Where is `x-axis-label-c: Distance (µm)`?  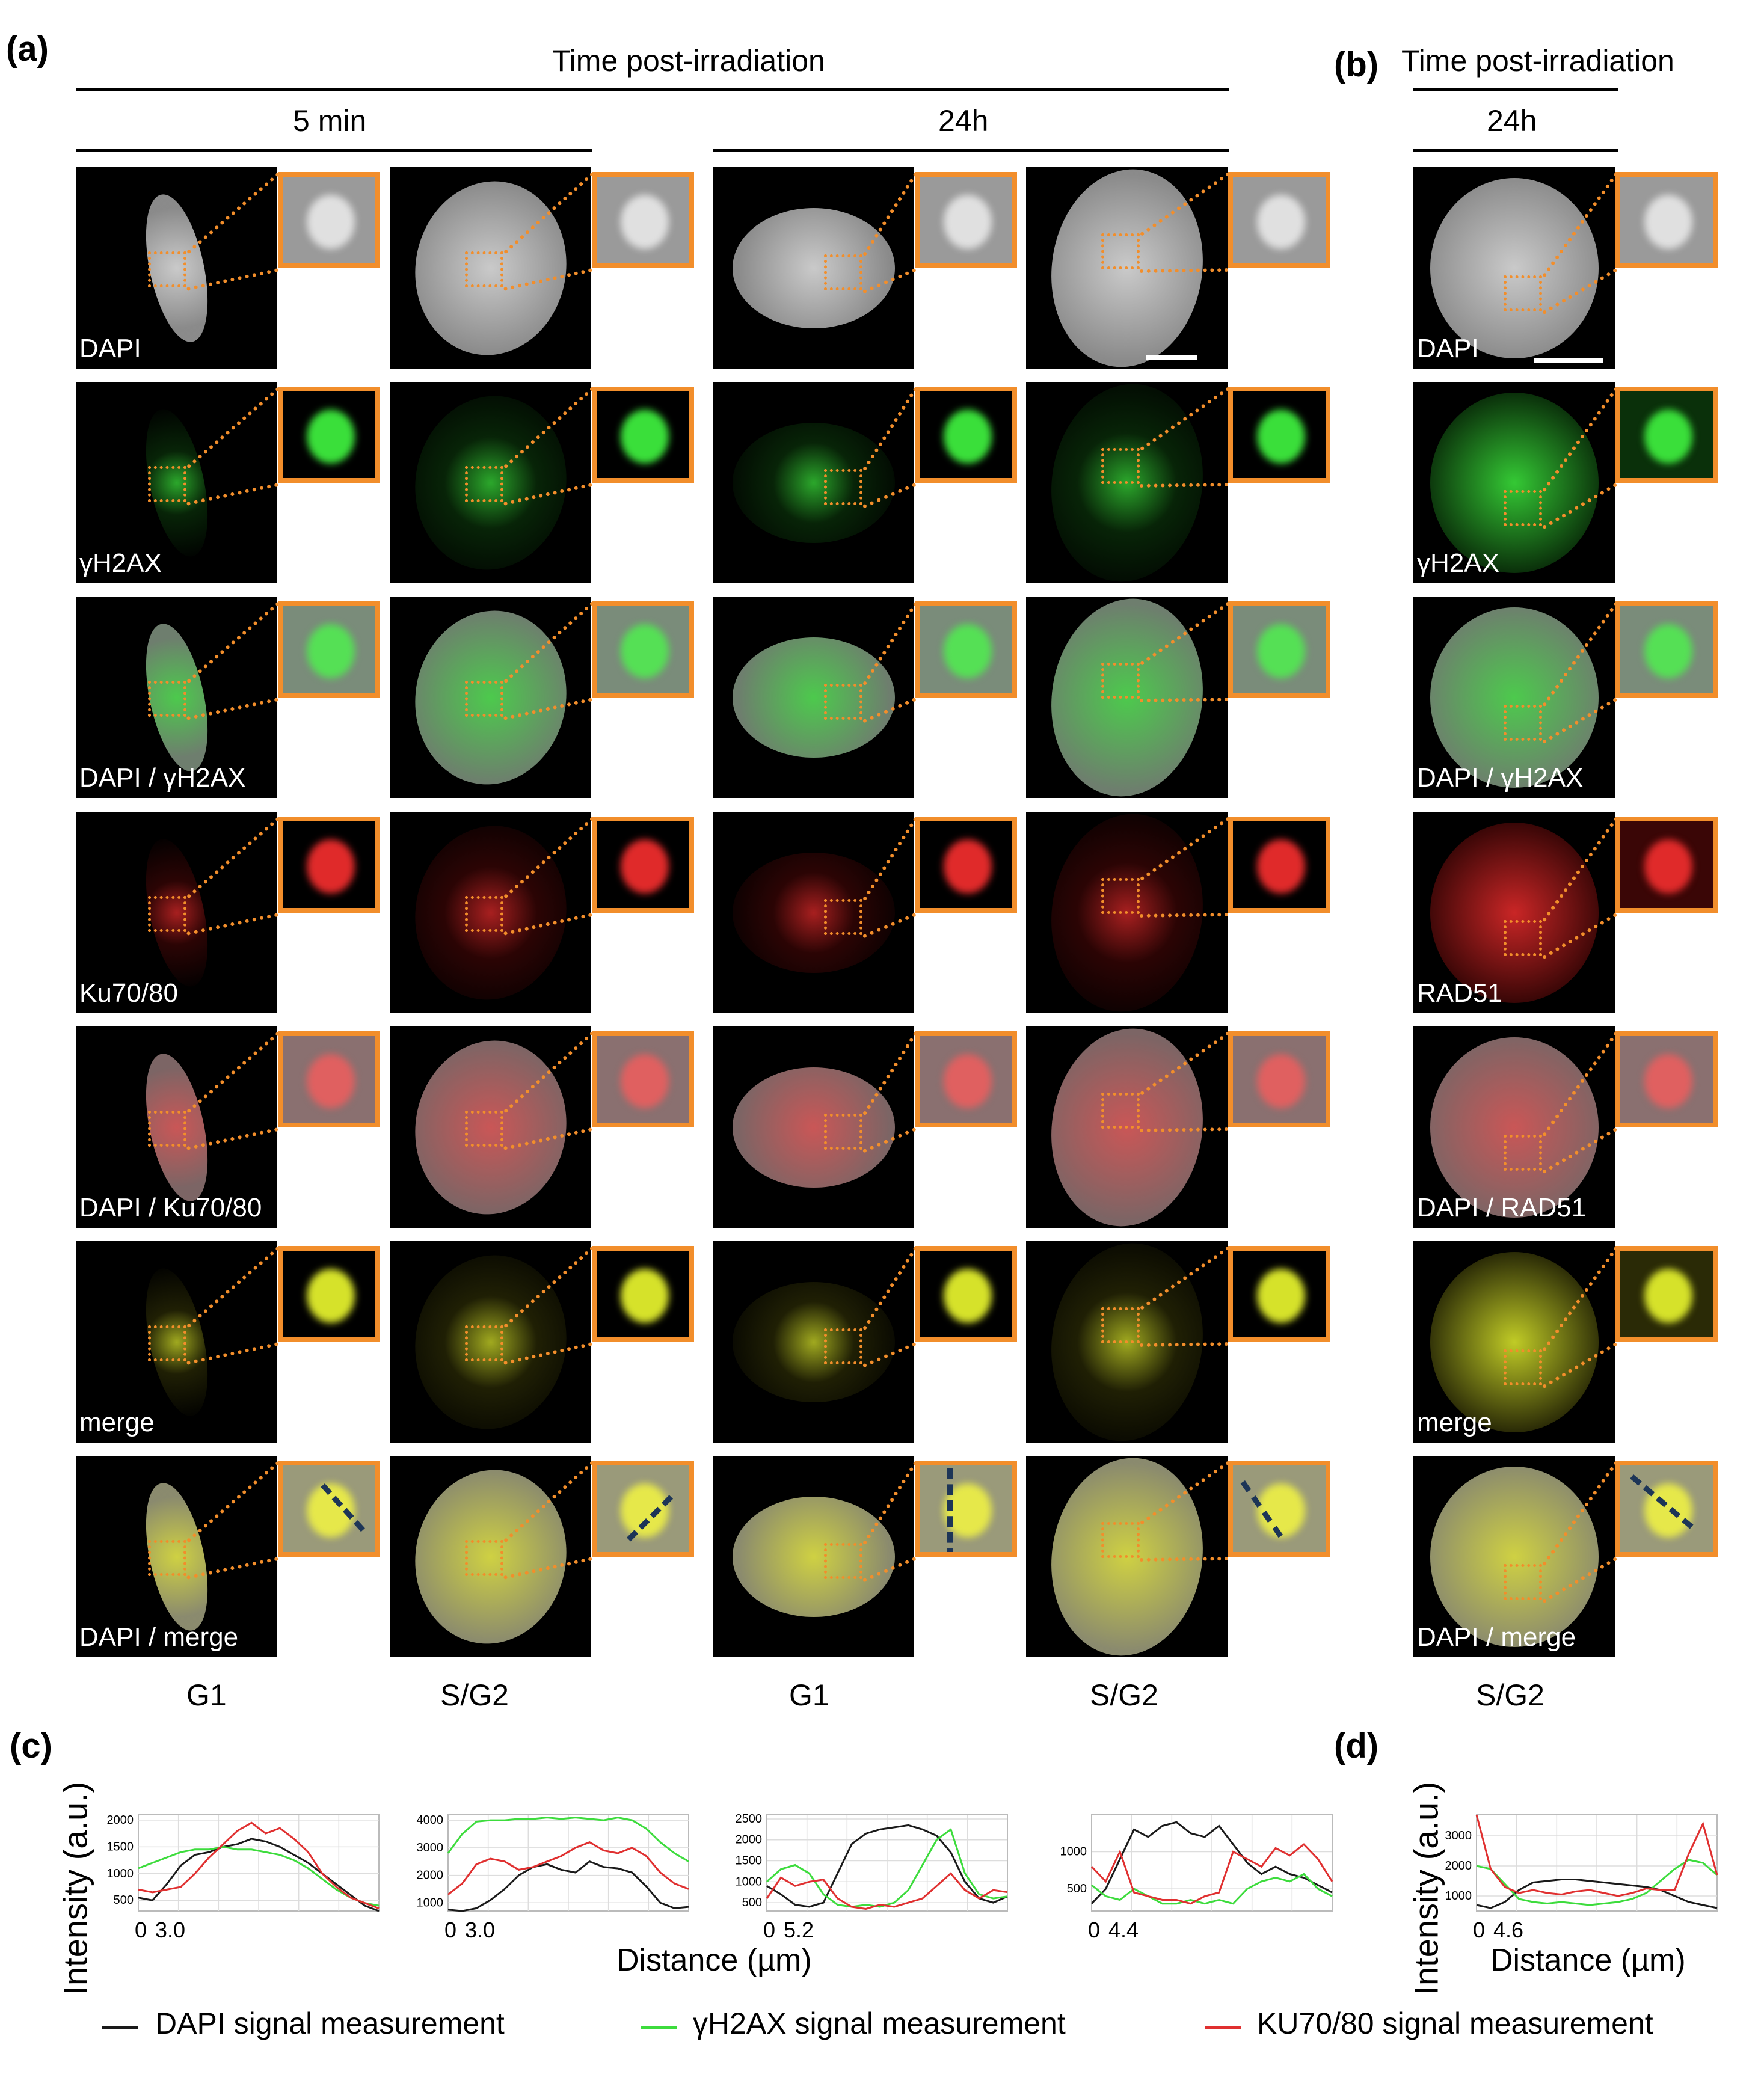 x-axis-label-c: Distance (µm) is located at coordinates (714, 1961).